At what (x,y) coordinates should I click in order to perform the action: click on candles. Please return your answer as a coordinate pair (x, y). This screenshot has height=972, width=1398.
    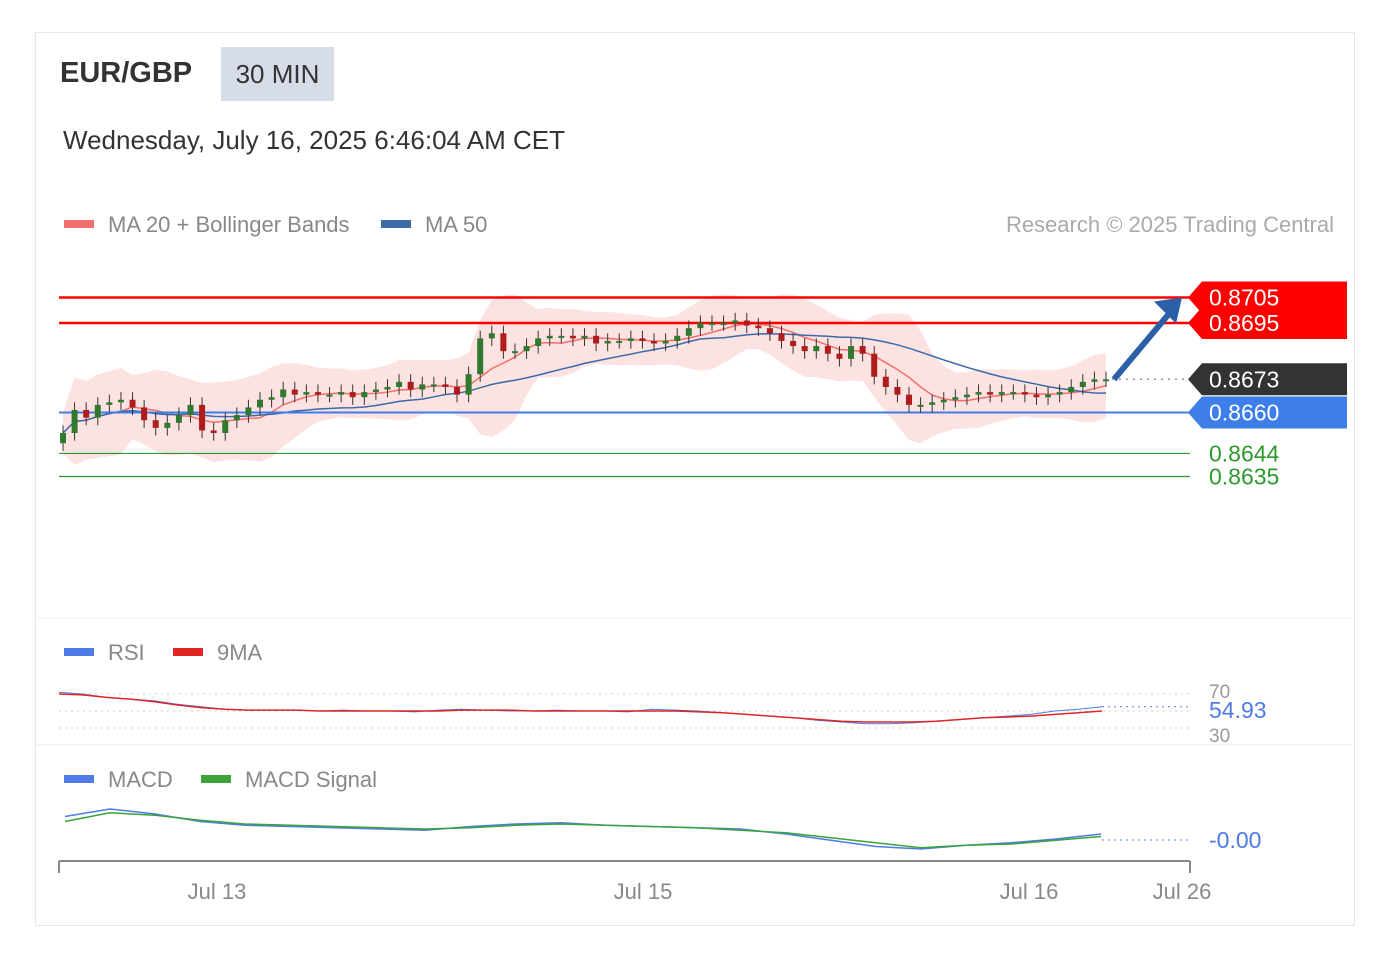
    Looking at the image, I should click on (584, 381).